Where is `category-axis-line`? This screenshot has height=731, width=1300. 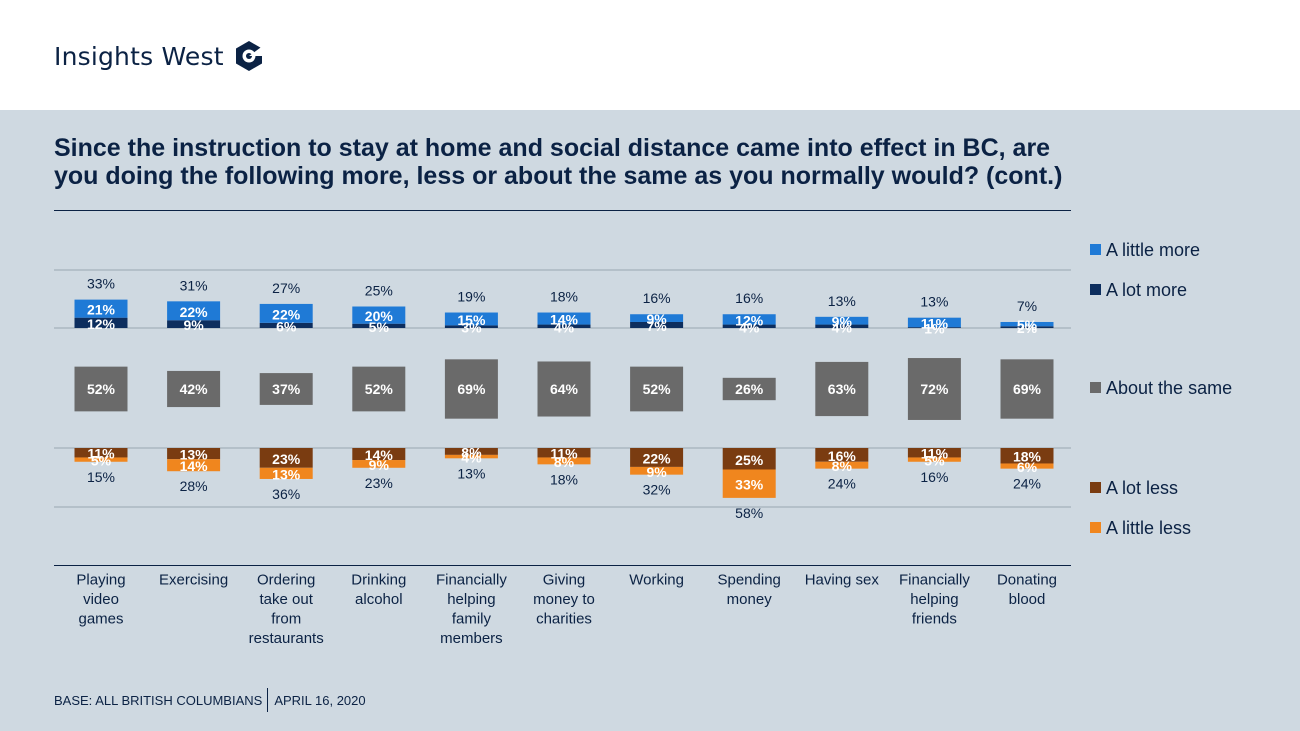
category-axis-line is located at coordinates (562, 565).